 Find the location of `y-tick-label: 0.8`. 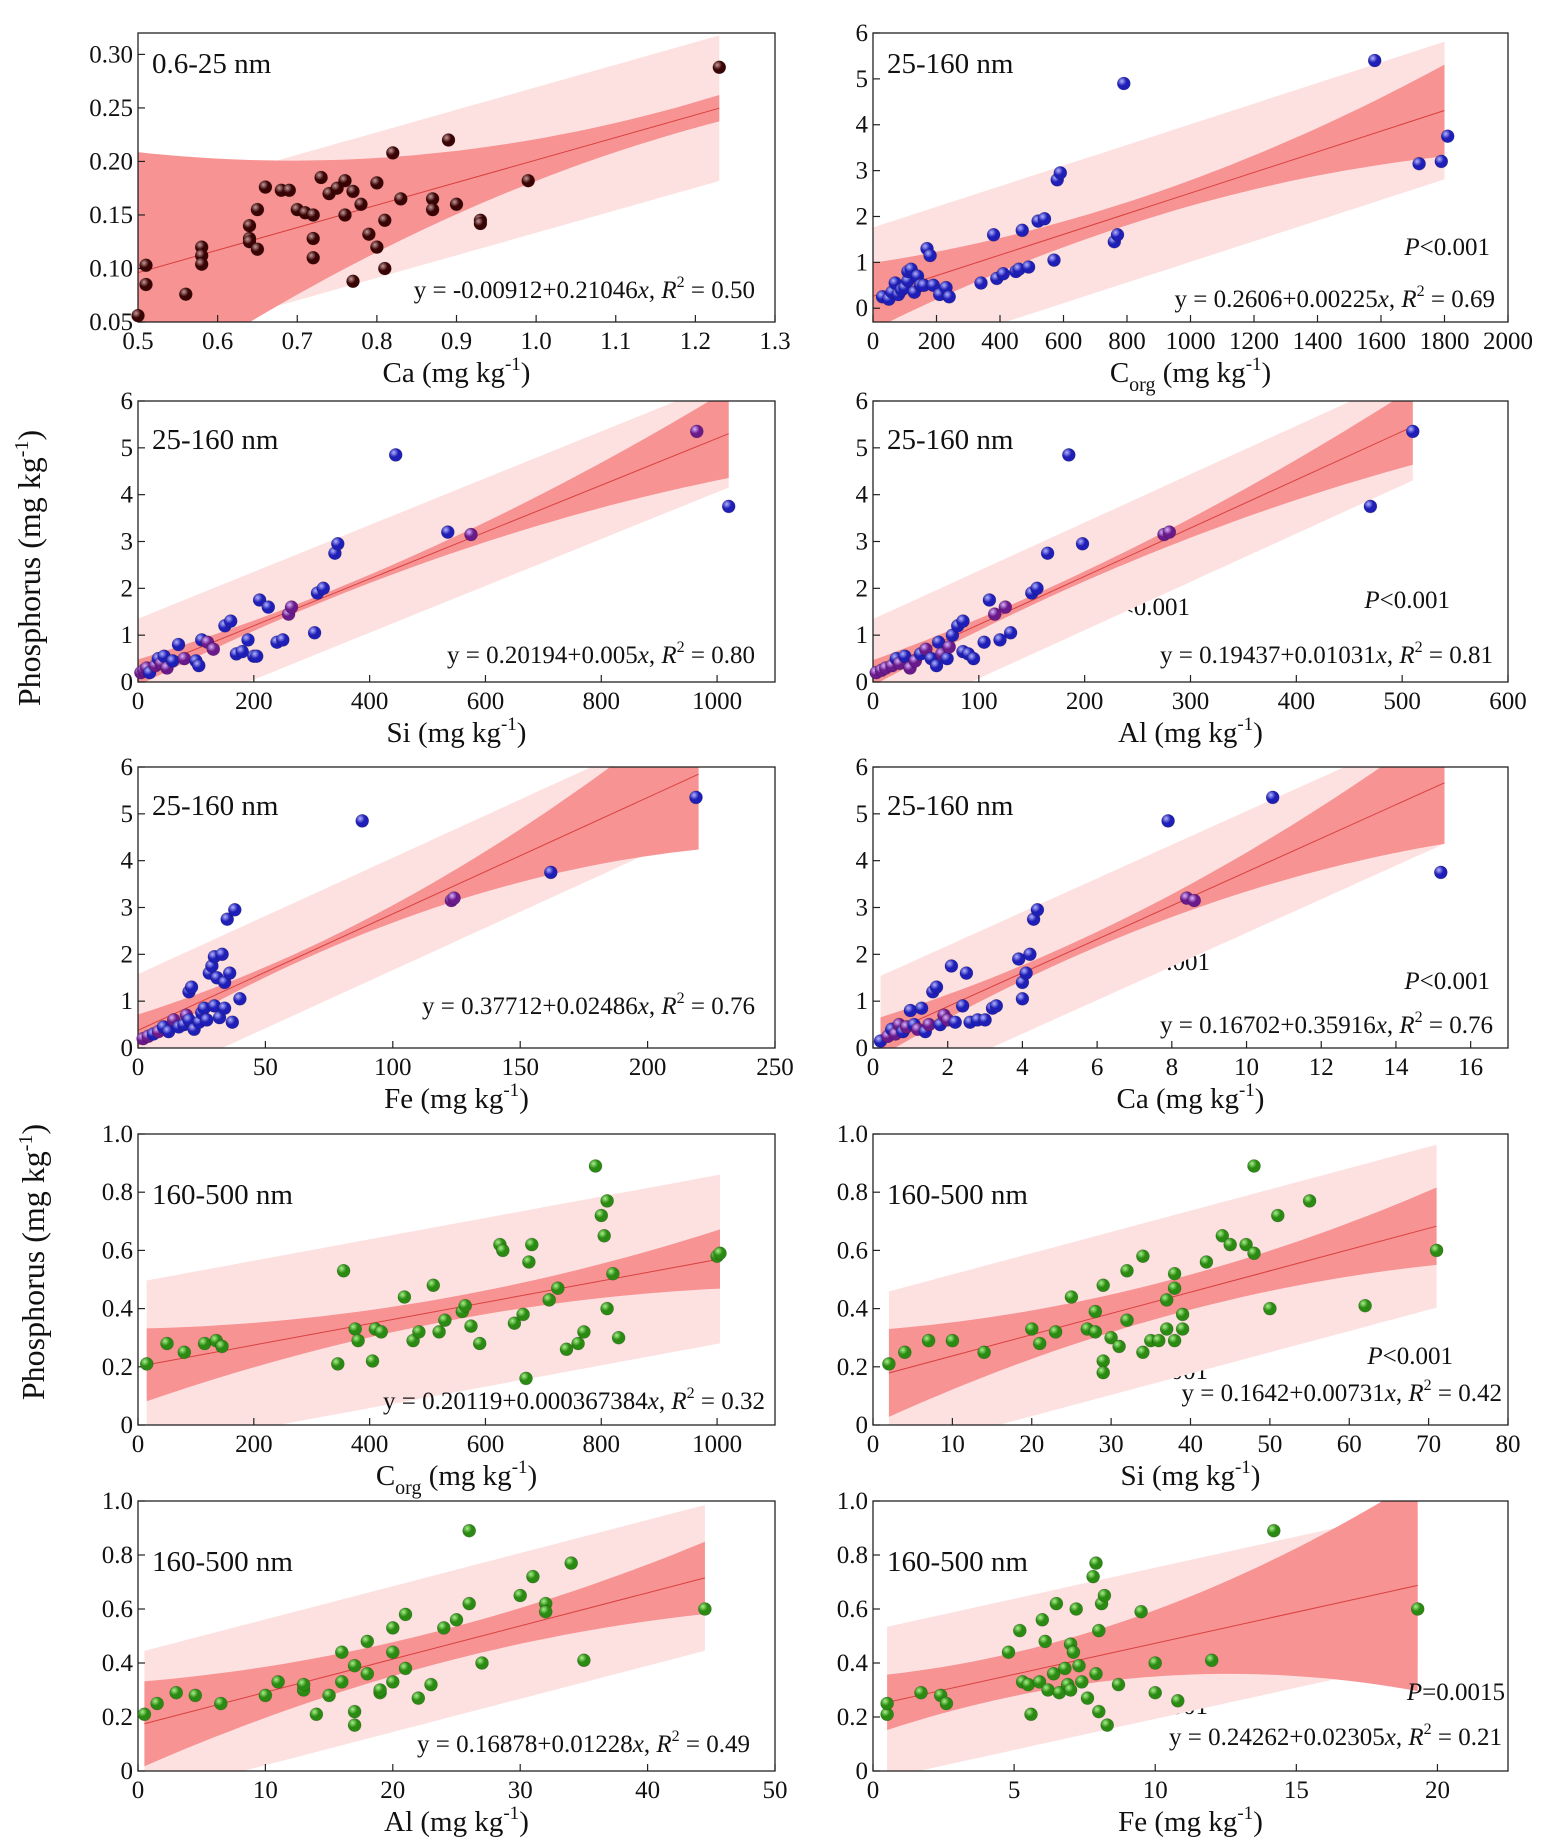

y-tick-label: 0.8 is located at coordinates (852, 1555).